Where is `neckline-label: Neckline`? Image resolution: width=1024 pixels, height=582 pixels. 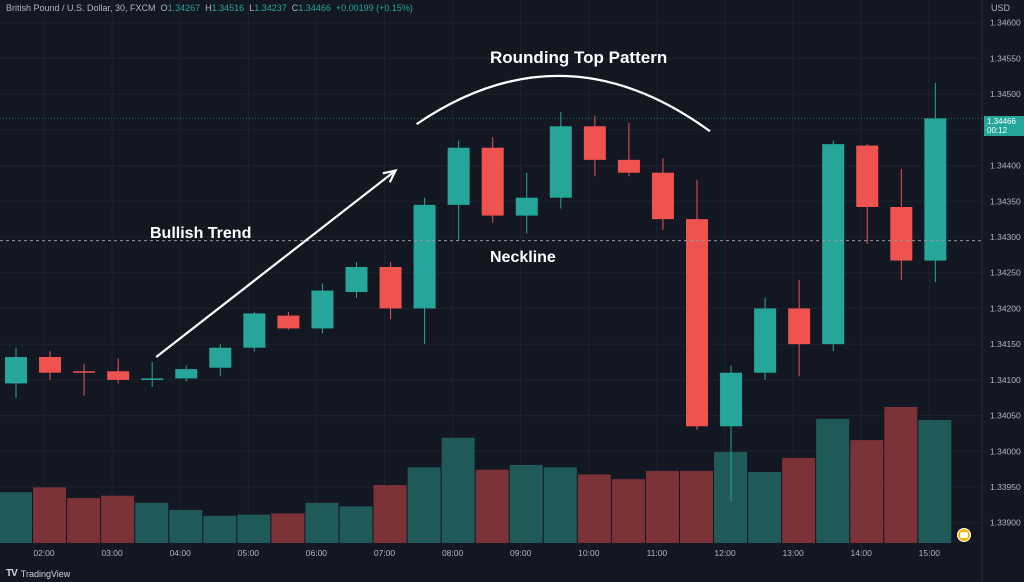
neckline-label: Neckline is located at coordinates (523, 257).